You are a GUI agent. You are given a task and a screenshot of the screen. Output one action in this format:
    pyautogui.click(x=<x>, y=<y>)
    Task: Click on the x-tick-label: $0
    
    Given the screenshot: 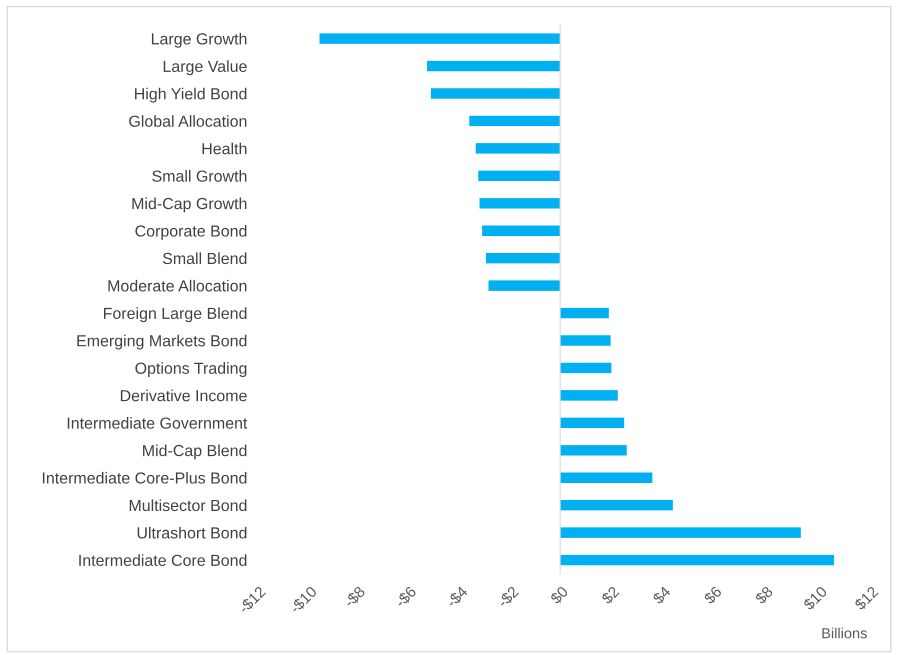 What is the action you would take?
    pyautogui.click(x=559, y=595)
    